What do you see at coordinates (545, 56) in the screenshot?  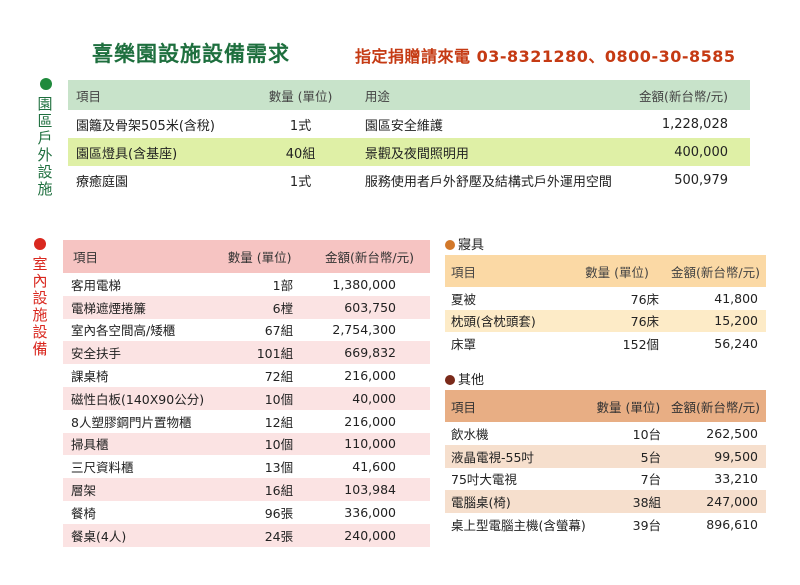 I see `donation-contact: 指定捐贈請來電 03-8321280、0800-30-8585` at bounding box center [545, 56].